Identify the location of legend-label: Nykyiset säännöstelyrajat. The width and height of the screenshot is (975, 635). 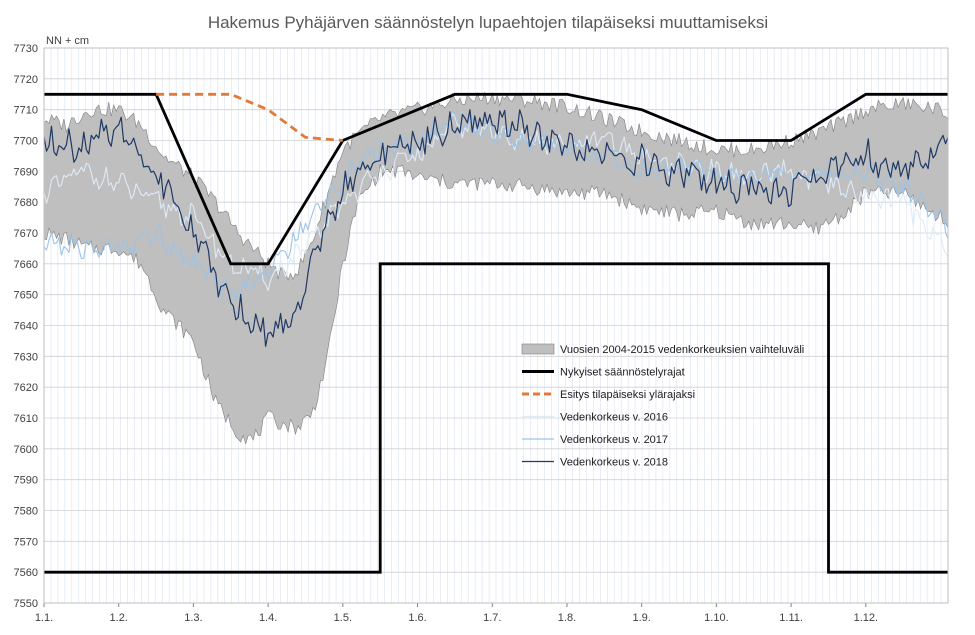
(622, 373).